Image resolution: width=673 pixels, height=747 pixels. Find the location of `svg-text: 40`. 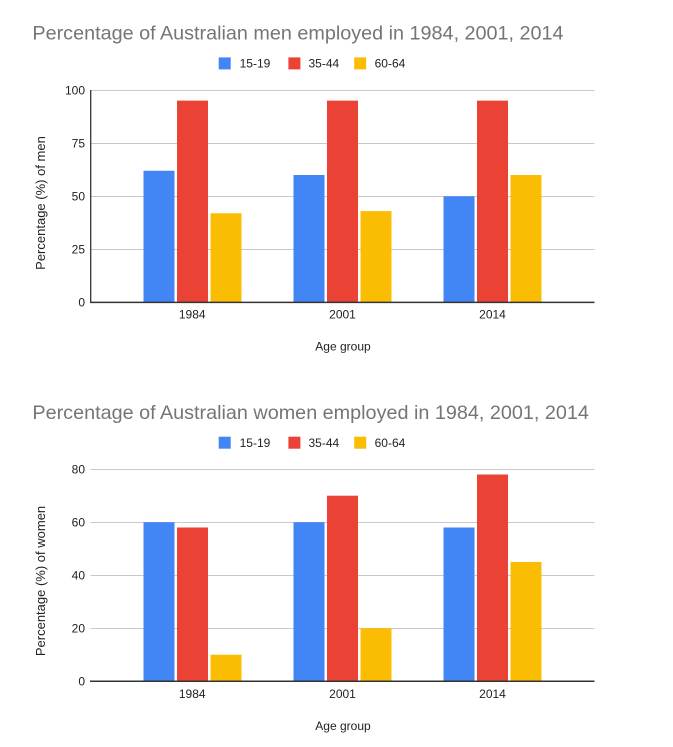

svg-text: 40 is located at coordinates (79, 576).